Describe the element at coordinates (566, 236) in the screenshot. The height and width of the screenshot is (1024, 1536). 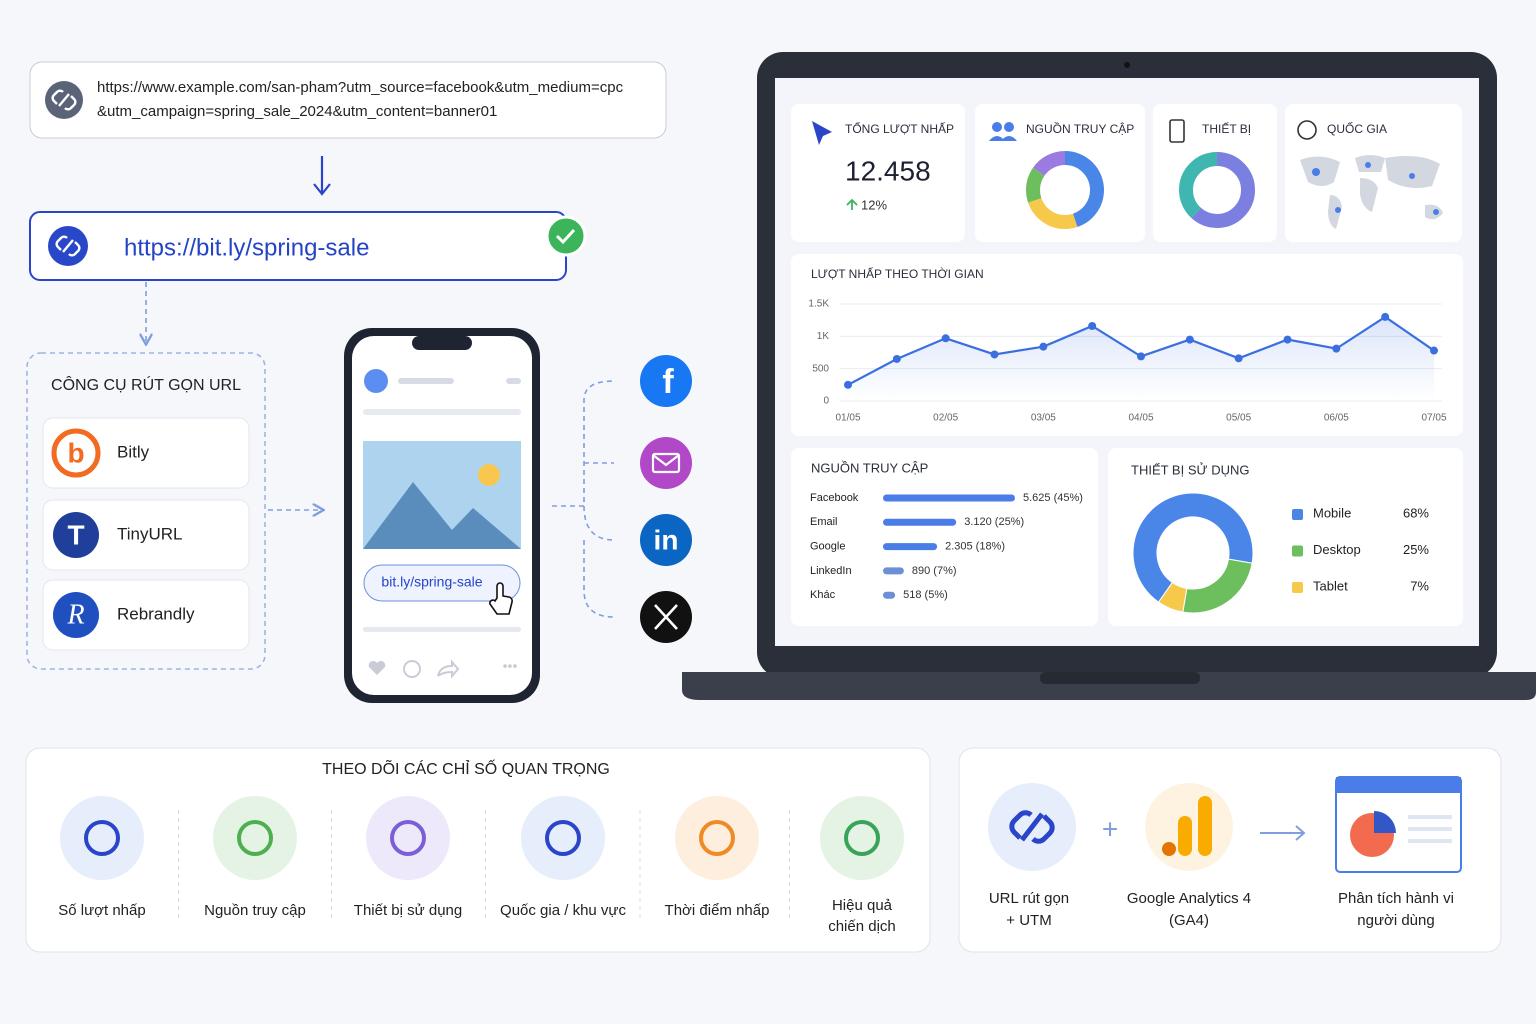
I see `check-icon` at that location.